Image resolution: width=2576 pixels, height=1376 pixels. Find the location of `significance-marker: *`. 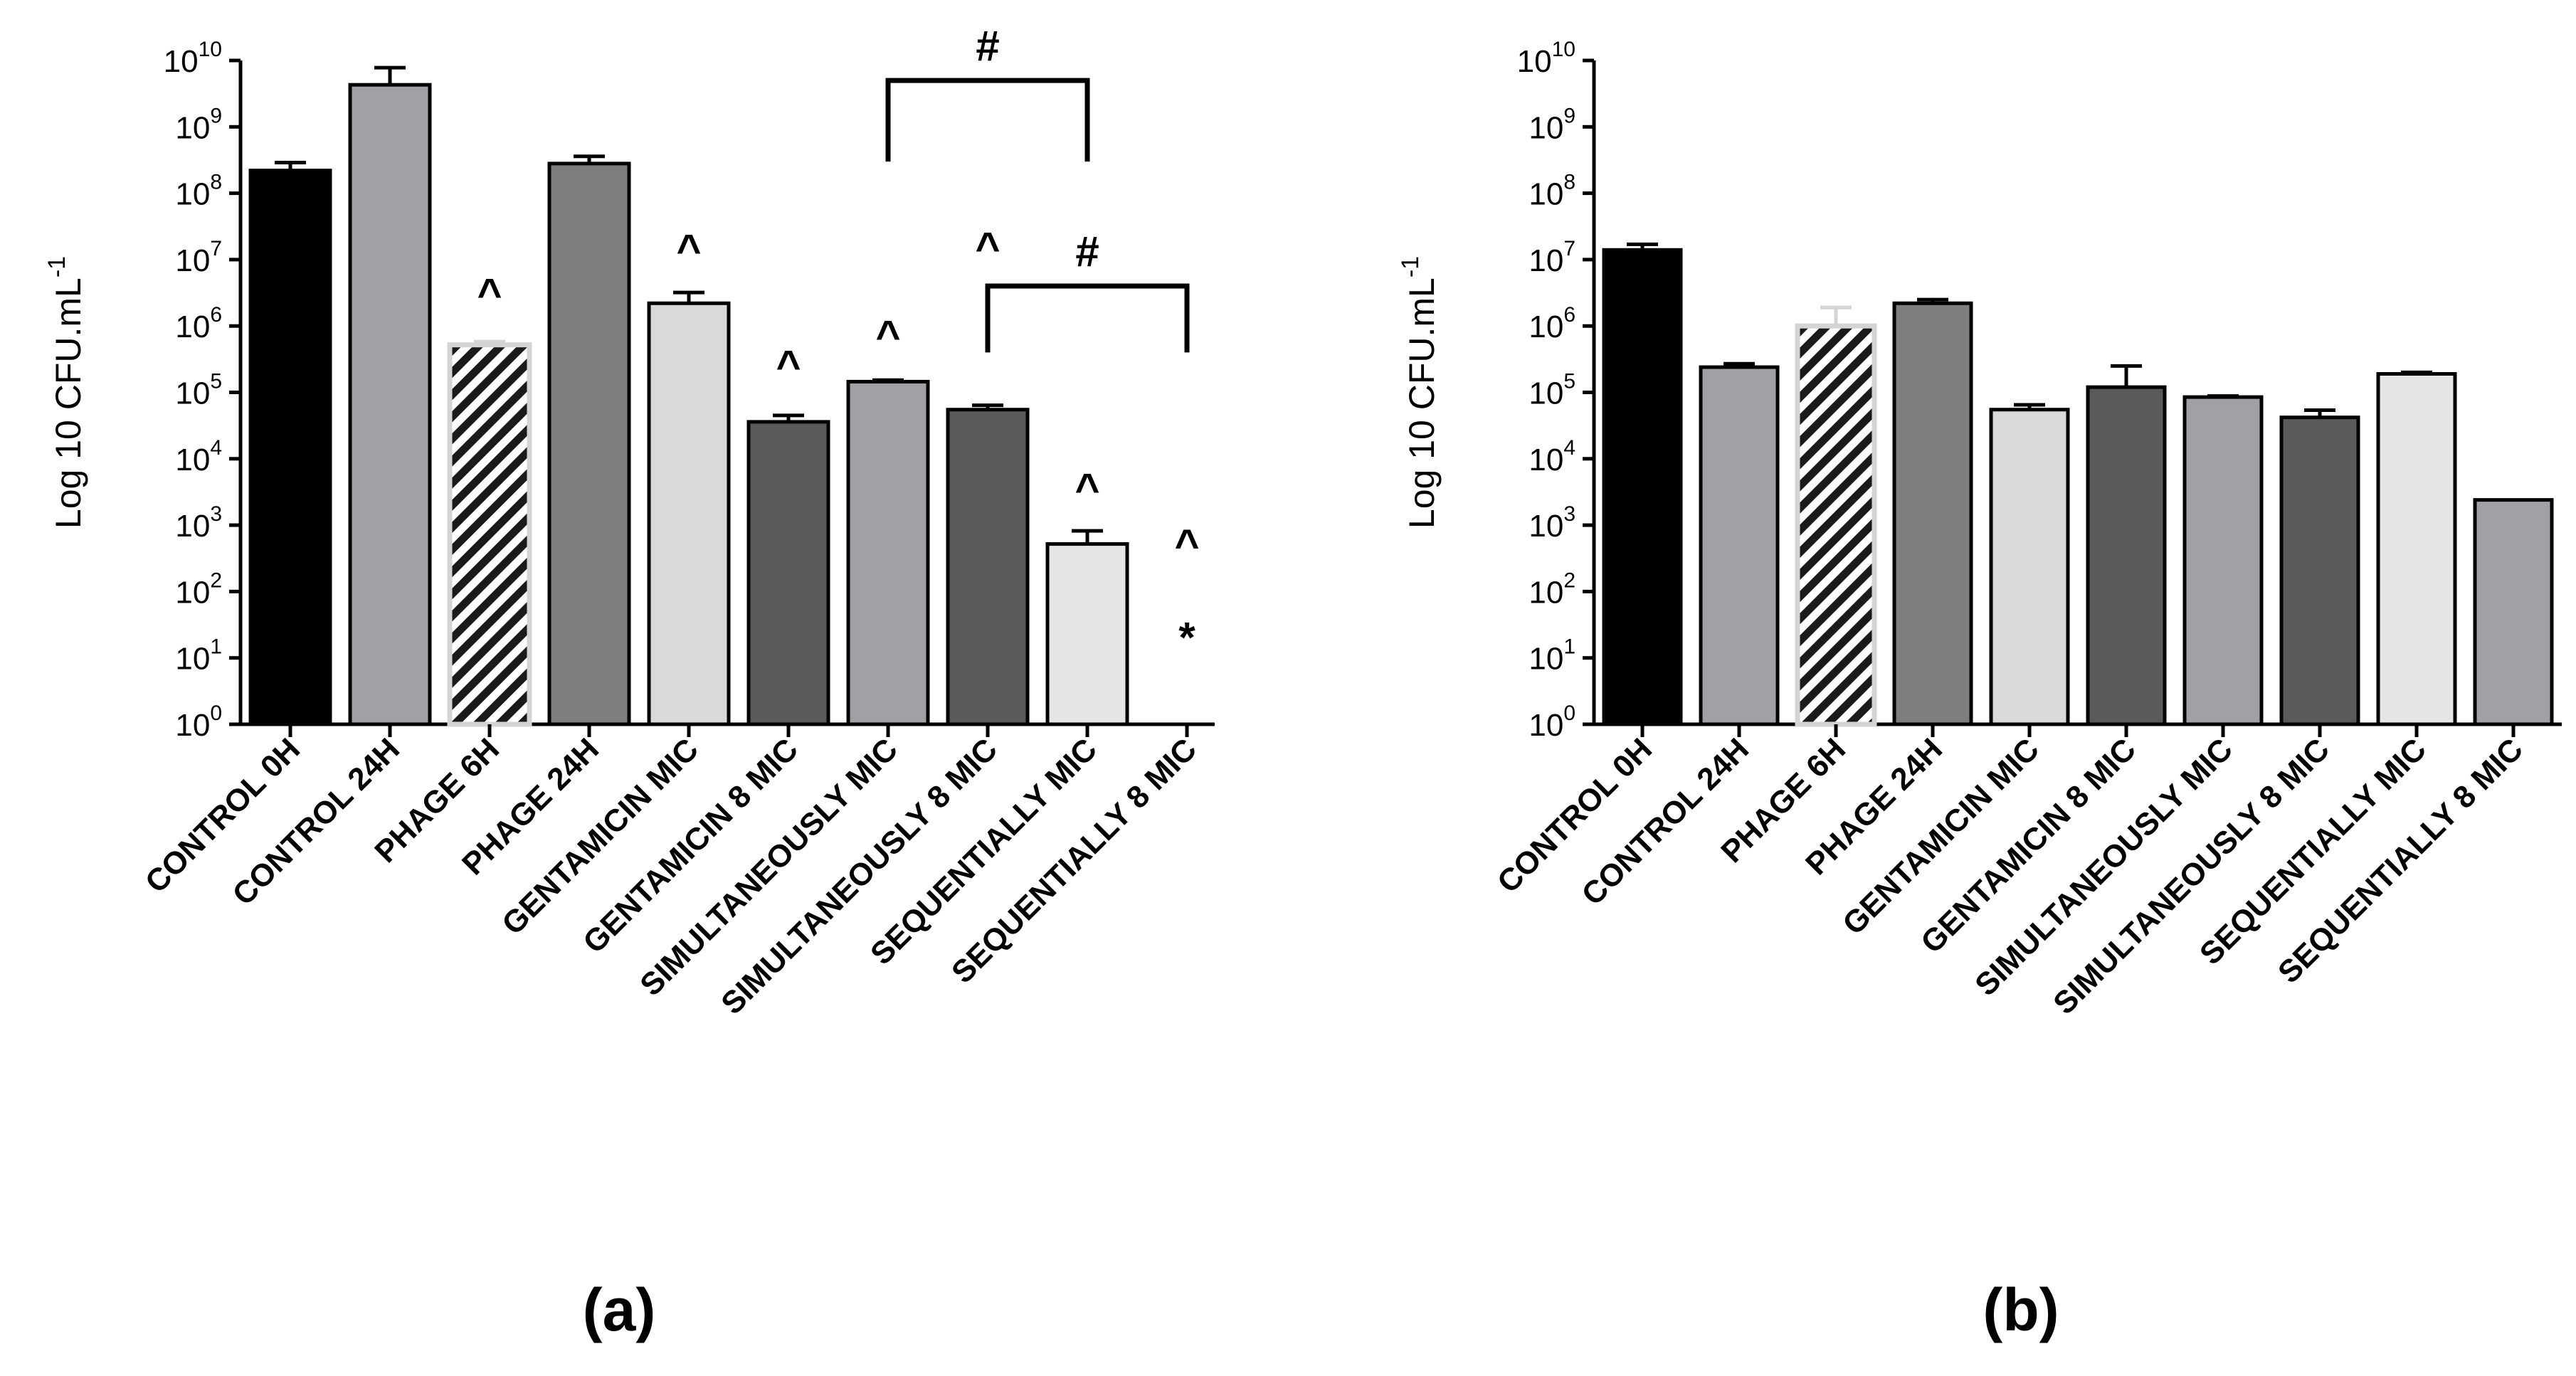

significance-marker: * is located at coordinates (1186, 638).